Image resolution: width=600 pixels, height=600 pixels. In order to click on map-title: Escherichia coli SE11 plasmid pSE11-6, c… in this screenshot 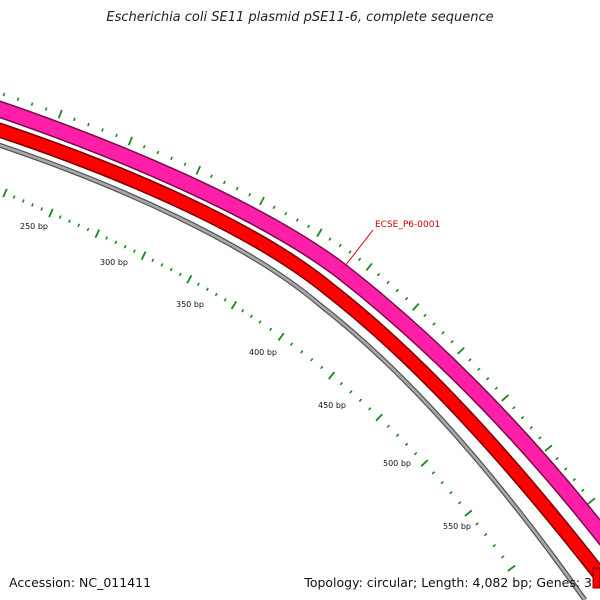, I will do `click(300, 17)`.